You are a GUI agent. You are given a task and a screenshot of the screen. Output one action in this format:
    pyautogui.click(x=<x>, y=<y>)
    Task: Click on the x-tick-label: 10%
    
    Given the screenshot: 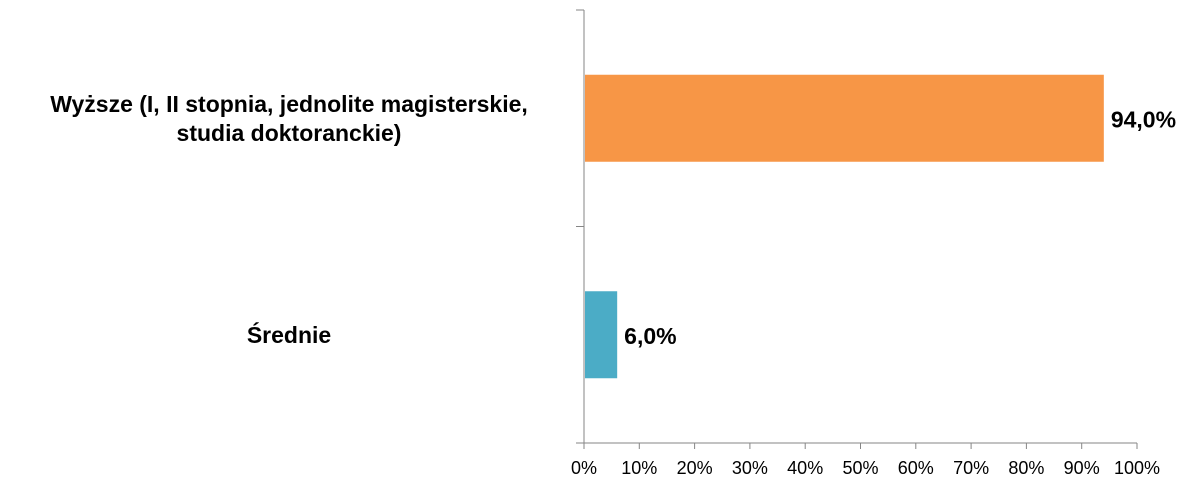 What is the action you would take?
    pyautogui.click(x=639, y=468)
    